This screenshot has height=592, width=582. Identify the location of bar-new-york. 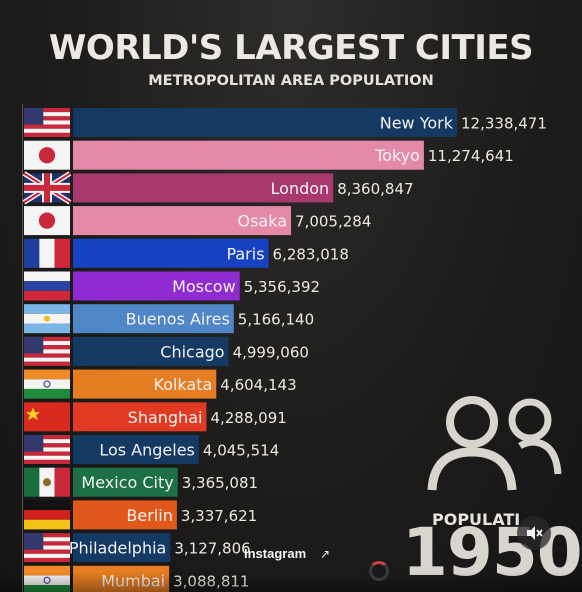
(265, 122).